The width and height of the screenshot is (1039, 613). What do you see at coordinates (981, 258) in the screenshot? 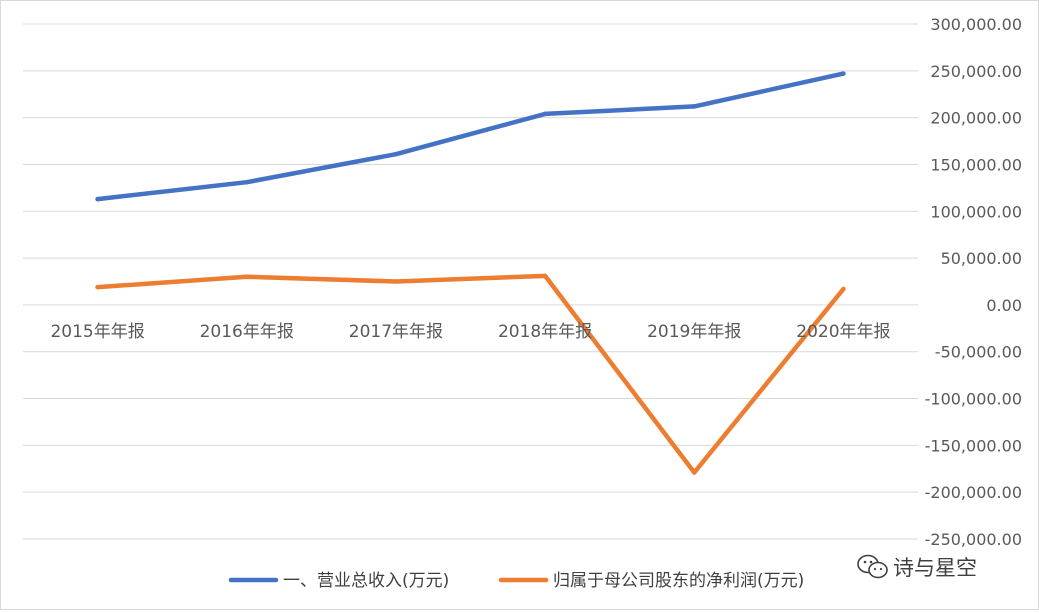
I see `y-tick-label: 50,000.00` at bounding box center [981, 258].